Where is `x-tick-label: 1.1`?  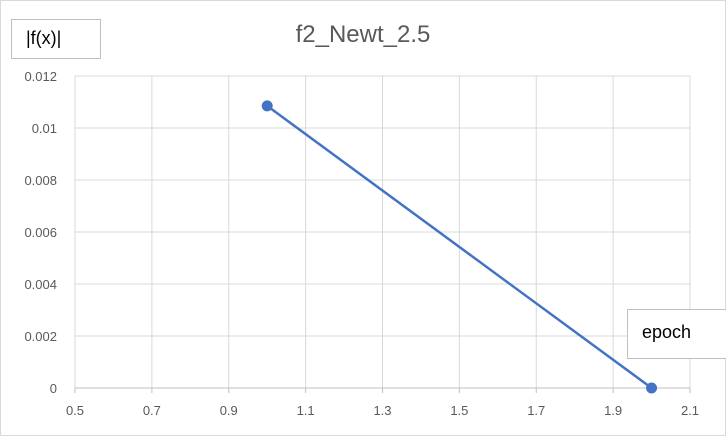
x-tick-label: 1.1 is located at coordinates (306, 410).